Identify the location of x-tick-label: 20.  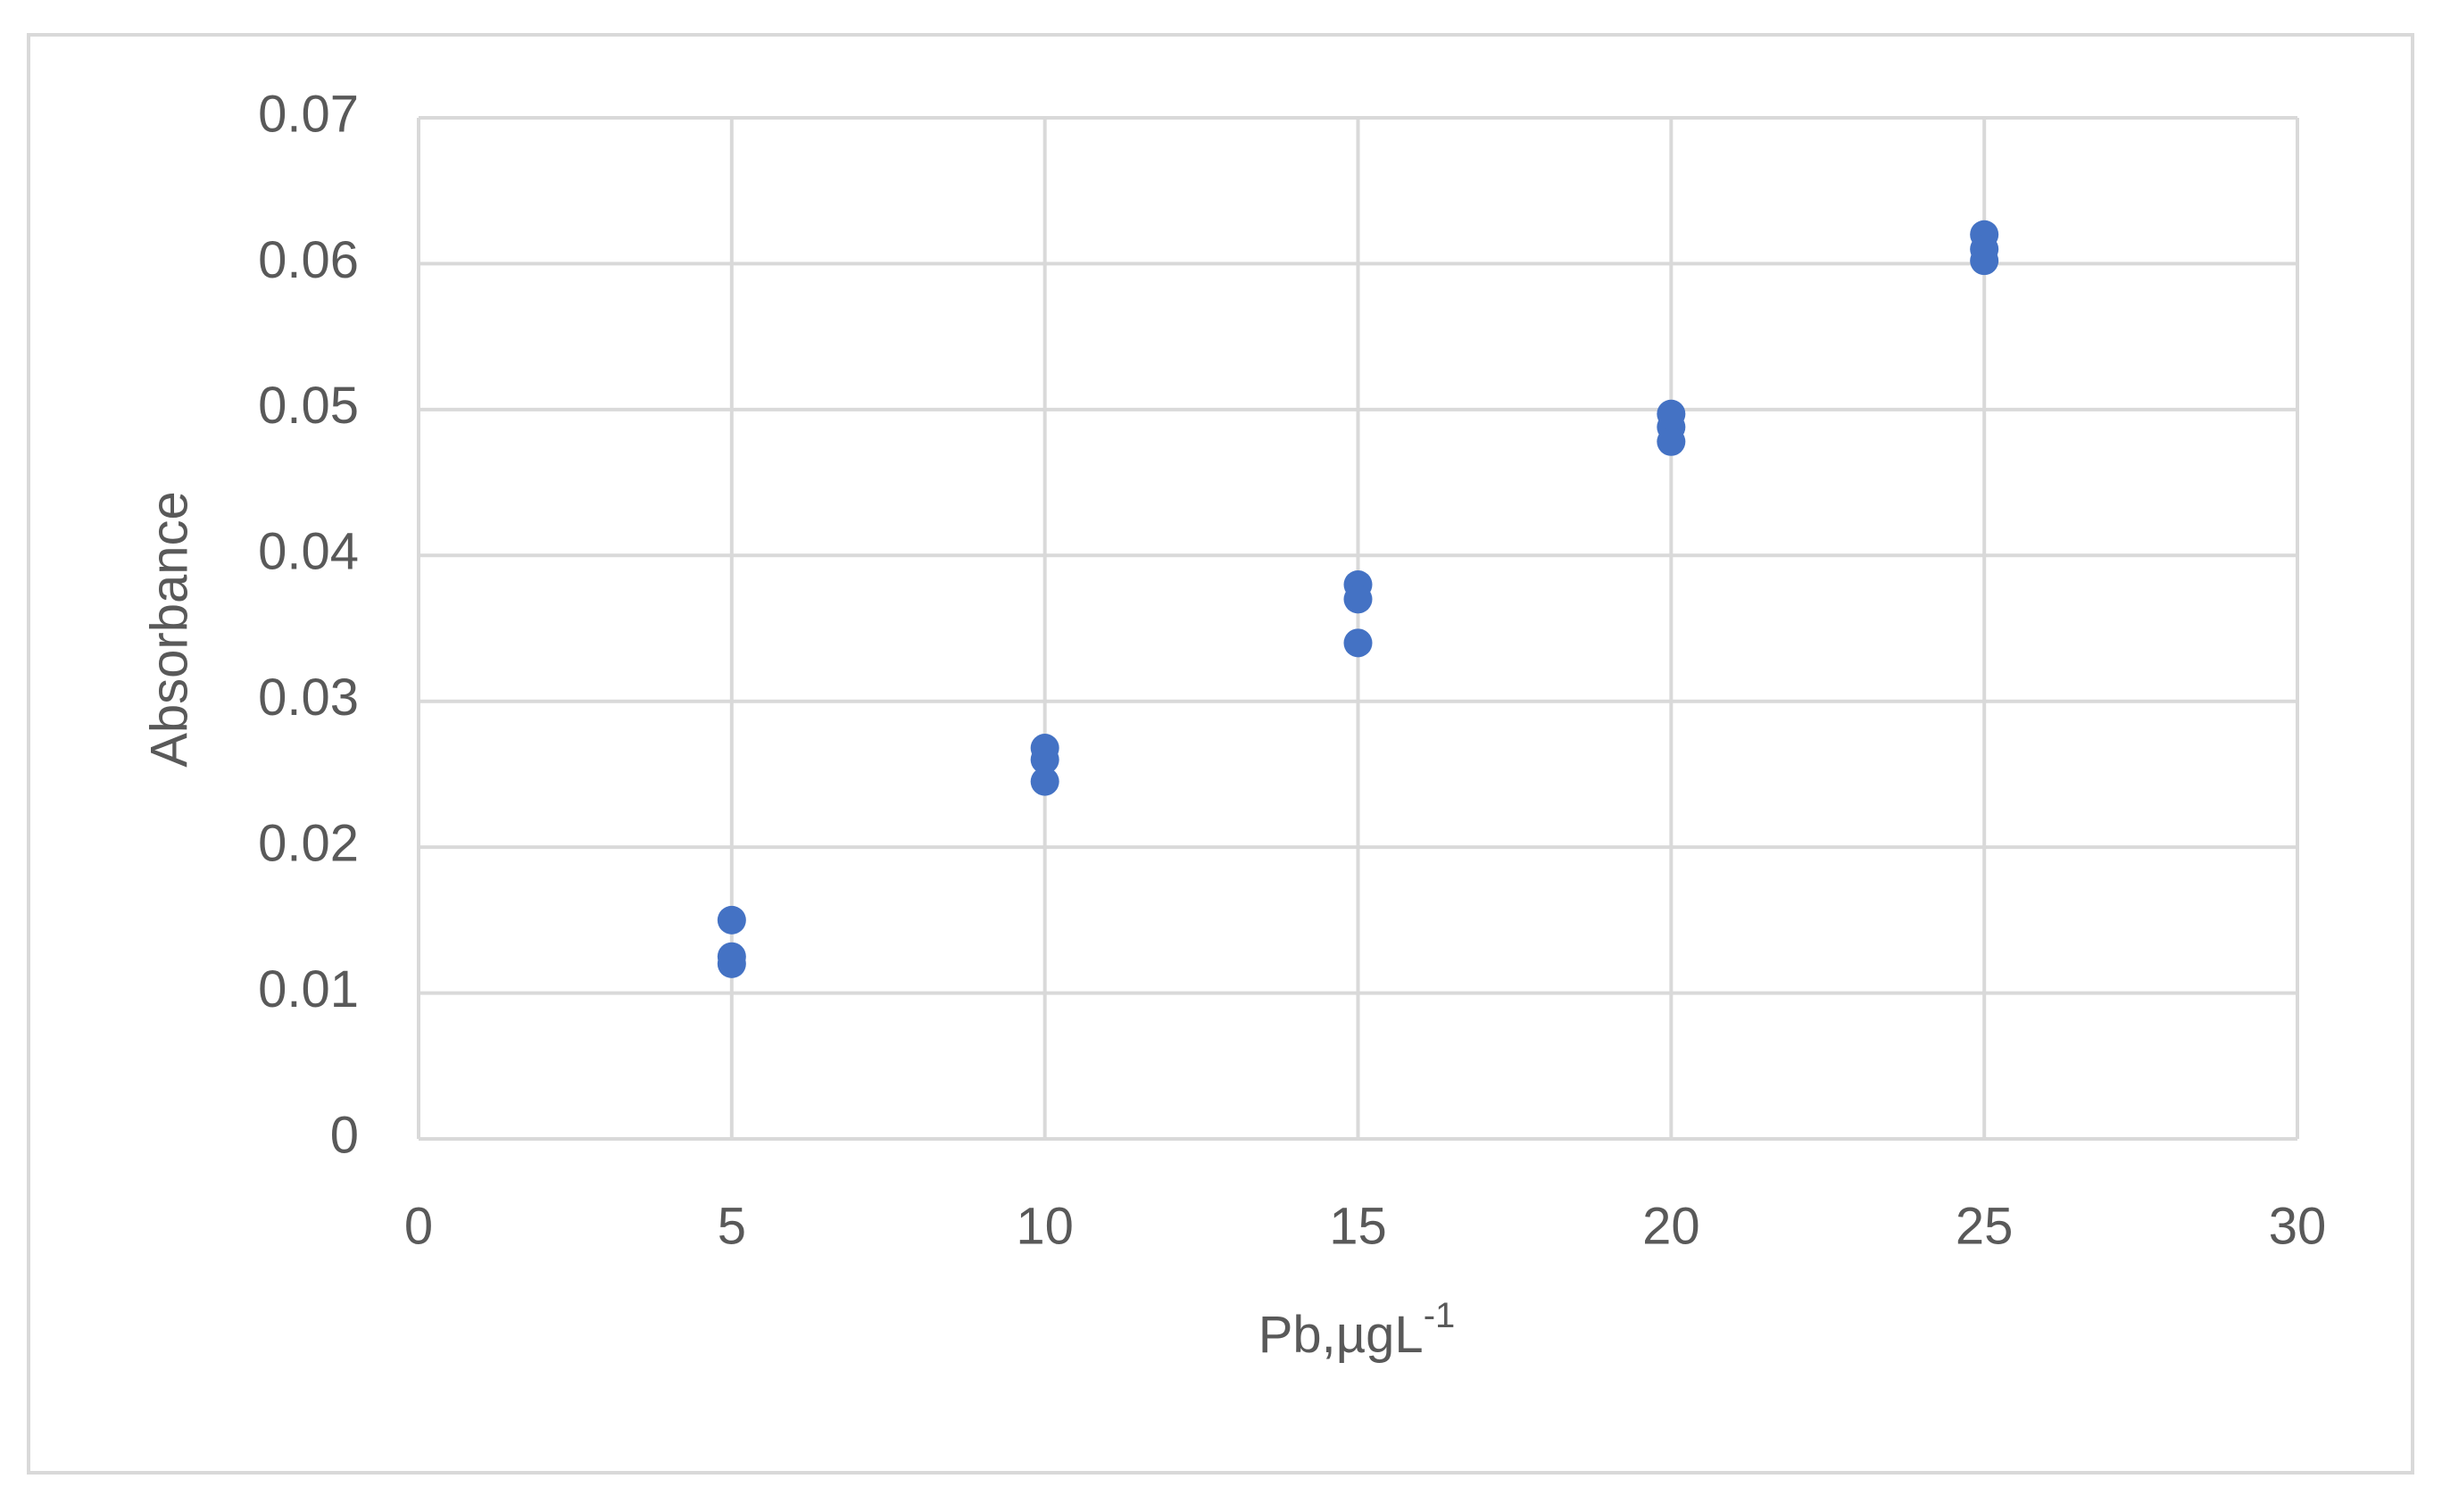
(1671, 1226).